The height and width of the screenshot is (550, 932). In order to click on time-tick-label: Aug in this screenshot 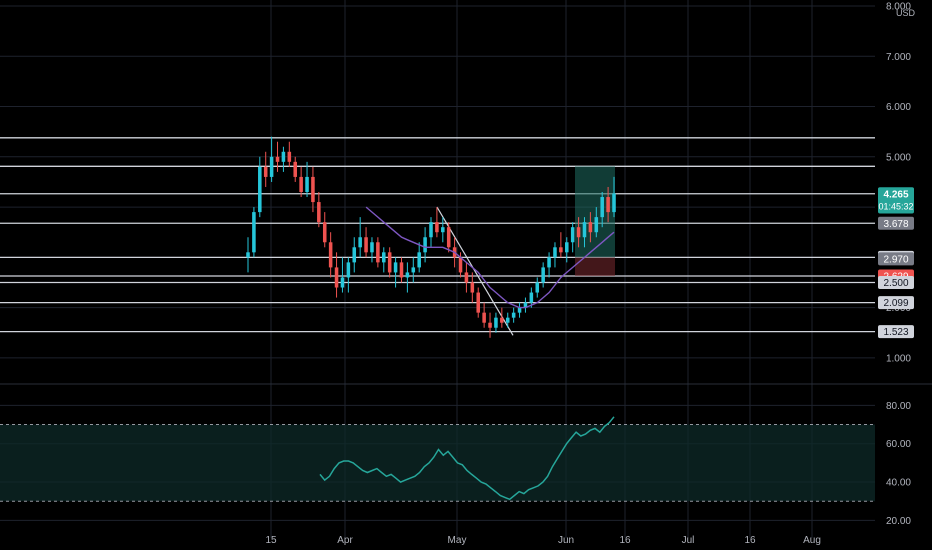, I will do `click(812, 540)`.